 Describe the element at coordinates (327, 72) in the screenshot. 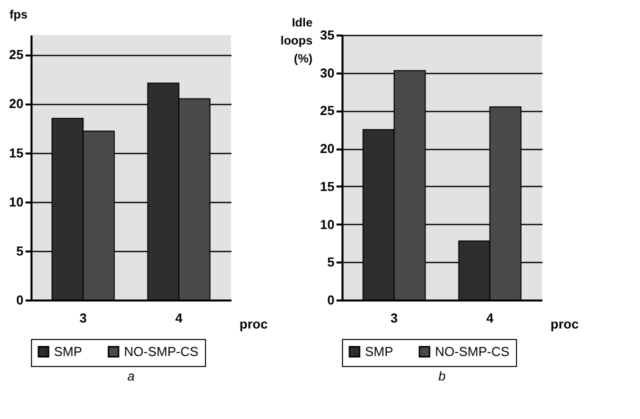

I see `y-tick-label: 30` at that location.